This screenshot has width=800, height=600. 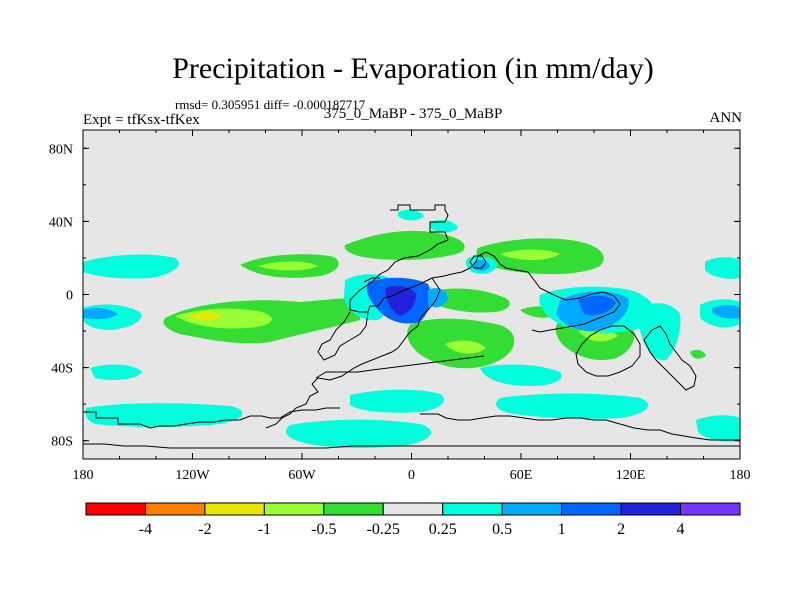 What do you see at coordinates (413, 68) in the screenshot?
I see `map-title: Precipitation - Evaporation (in mm/day)` at bounding box center [413, 68].